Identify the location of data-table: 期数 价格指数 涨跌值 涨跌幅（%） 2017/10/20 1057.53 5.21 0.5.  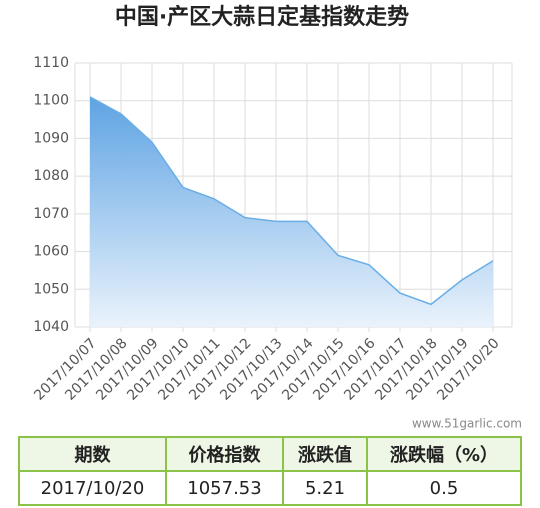
(270, 471).